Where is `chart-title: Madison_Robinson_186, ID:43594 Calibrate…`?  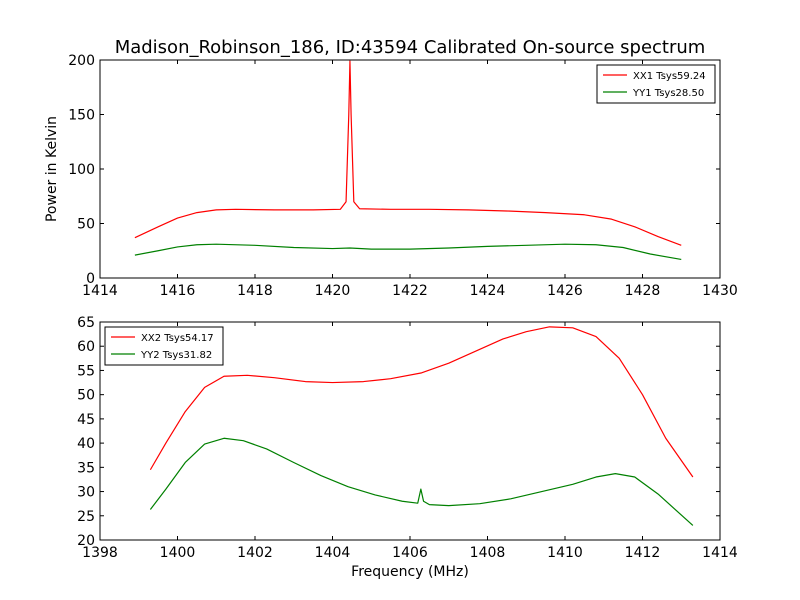
chart-title: Madison_Robinson_186, ID:43594 Calibrate… is located at coordinates (410, 47).